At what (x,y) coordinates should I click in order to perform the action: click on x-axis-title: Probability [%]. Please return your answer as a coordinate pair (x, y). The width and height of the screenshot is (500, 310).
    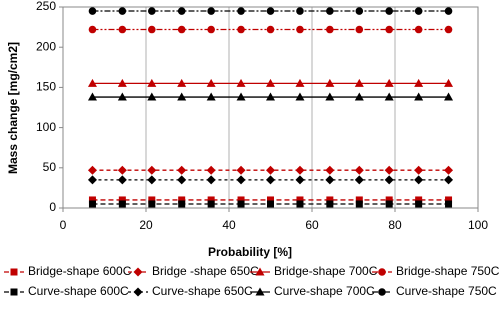
    Looking at the image, I should click on (250, 252).